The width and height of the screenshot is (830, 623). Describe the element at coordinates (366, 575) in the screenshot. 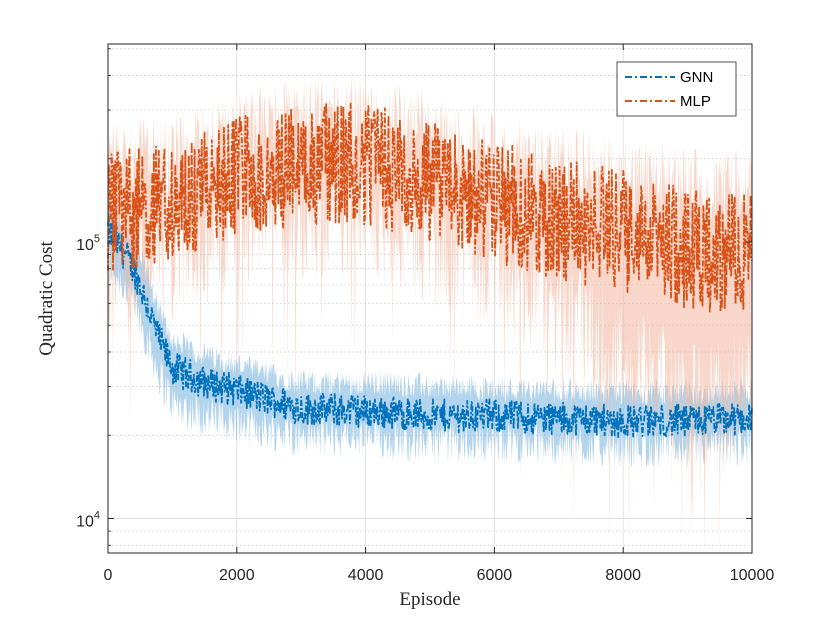

I see `x-tick-label: 4000` at that location.